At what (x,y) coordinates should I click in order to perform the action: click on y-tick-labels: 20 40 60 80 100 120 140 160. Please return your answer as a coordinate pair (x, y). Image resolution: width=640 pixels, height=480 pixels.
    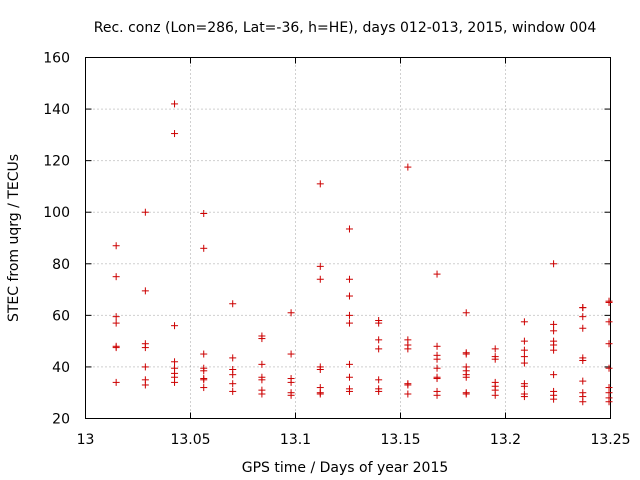
    Looking at the image, I should click on (56, 239).